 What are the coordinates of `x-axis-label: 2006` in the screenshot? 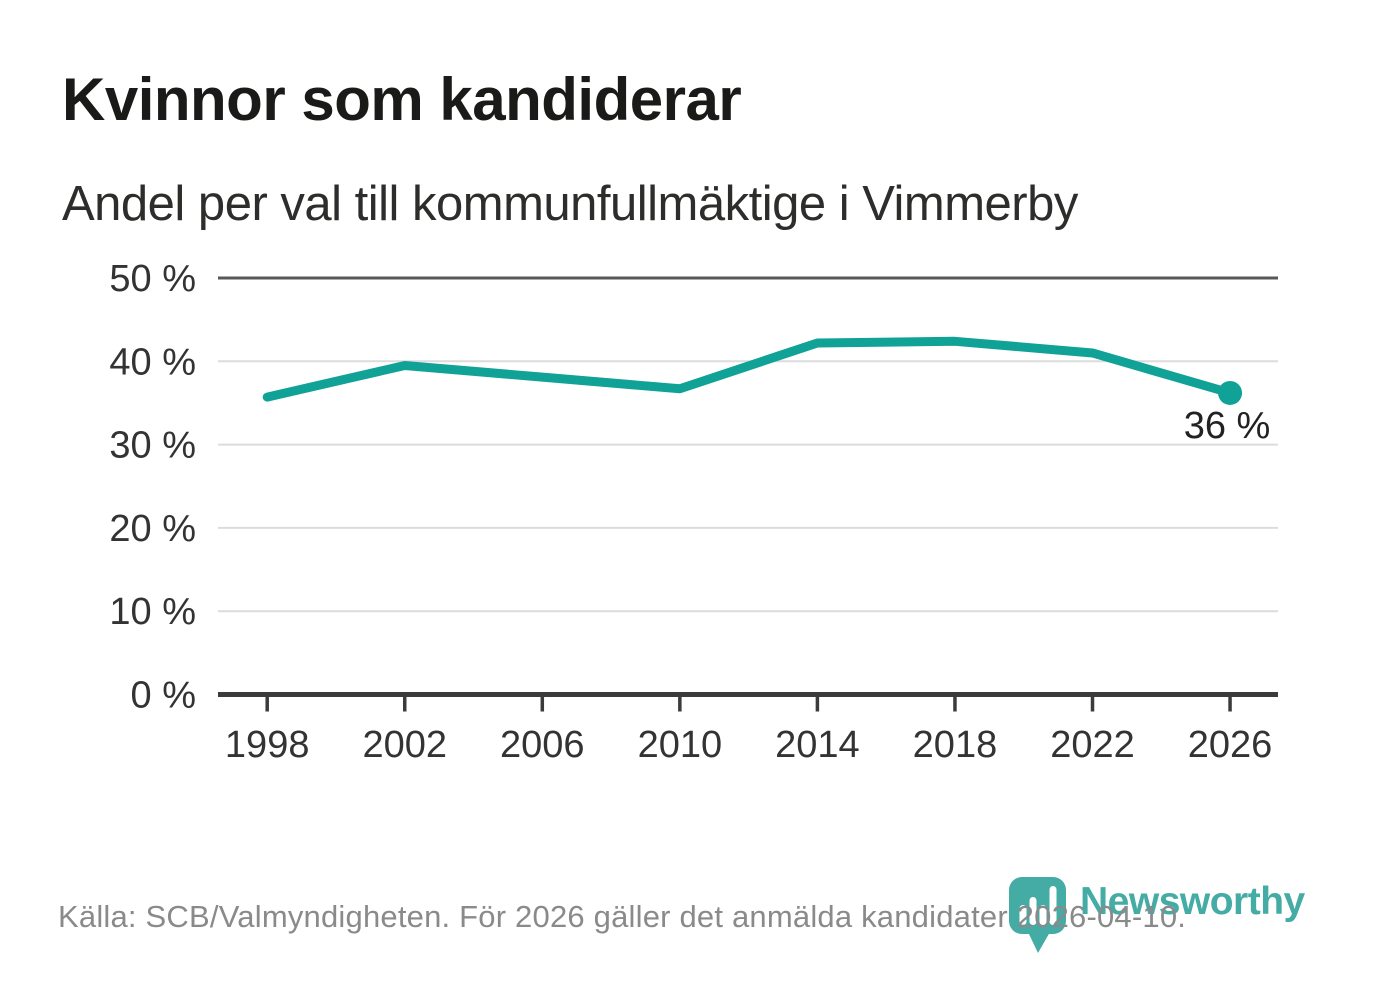 It's located at (542, 745).